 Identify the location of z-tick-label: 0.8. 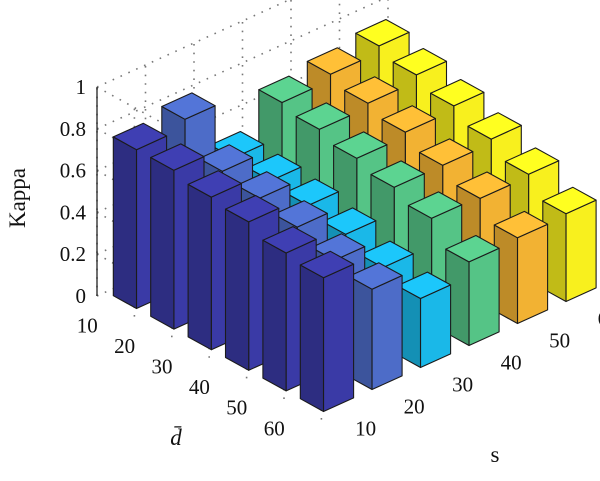
(73, 129).